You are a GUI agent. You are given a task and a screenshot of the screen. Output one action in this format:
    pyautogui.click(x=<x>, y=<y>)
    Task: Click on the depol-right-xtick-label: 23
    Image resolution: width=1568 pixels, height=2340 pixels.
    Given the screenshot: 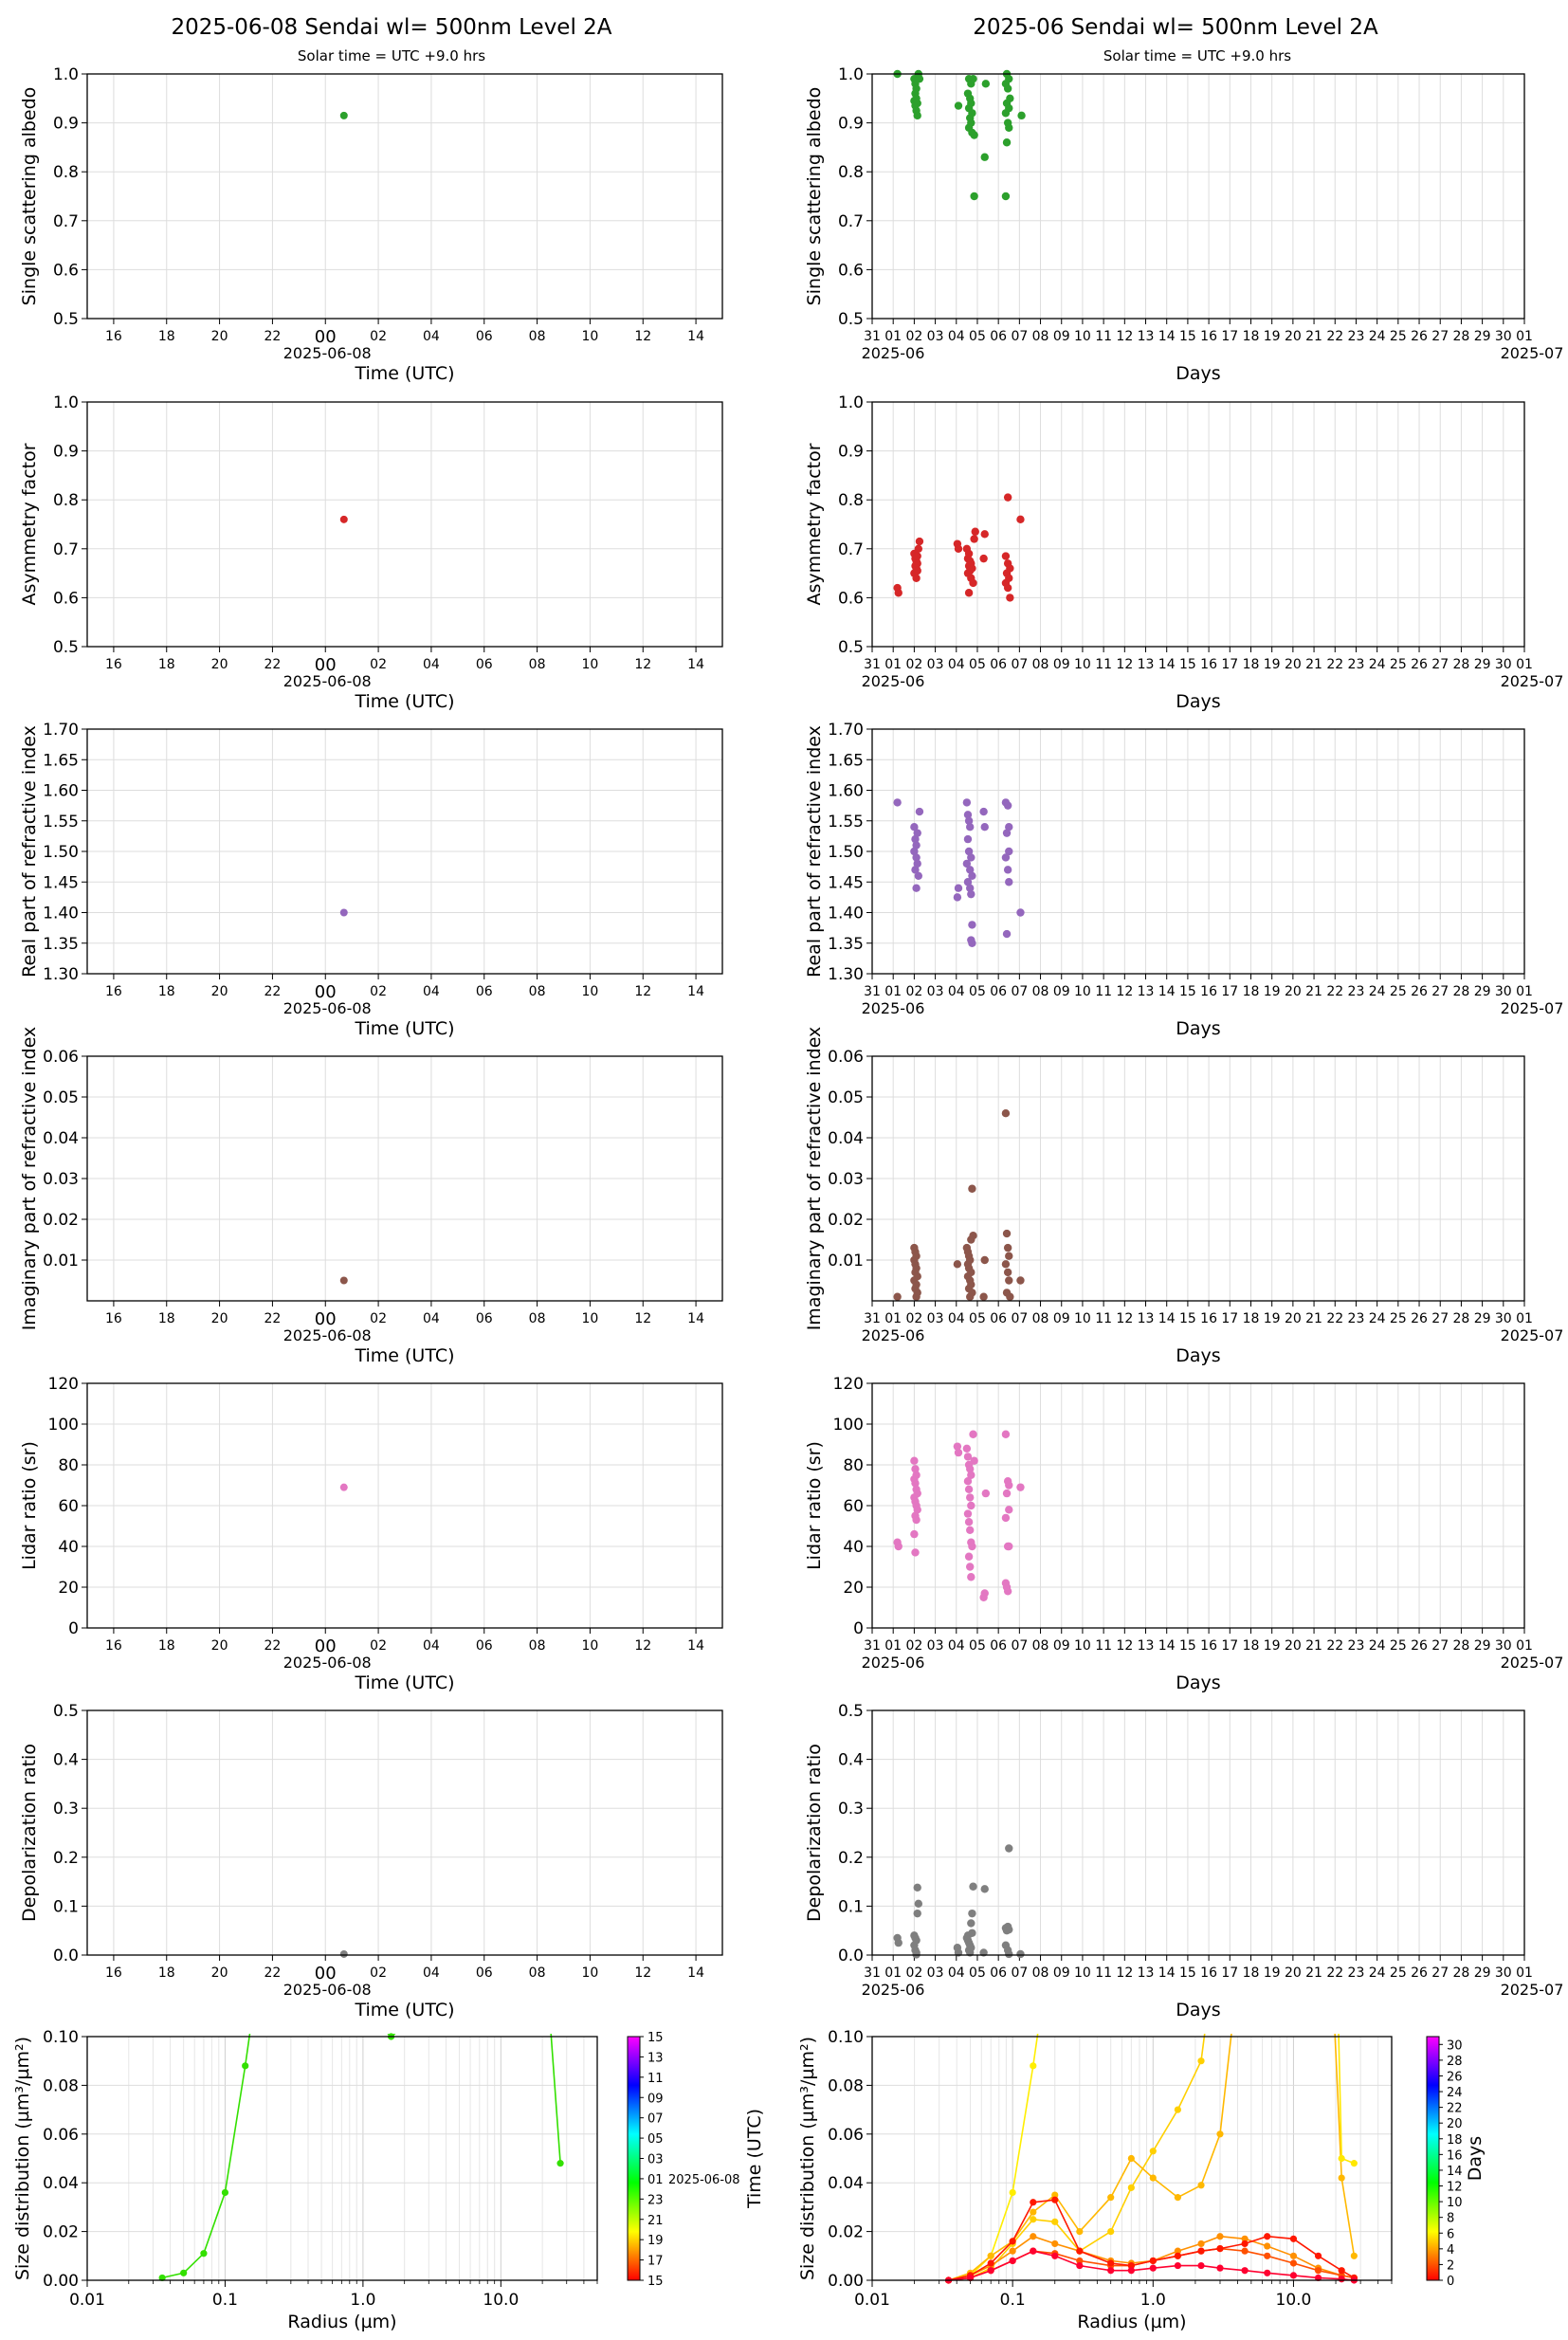 What is the action you would take?
    pyautogui.click(x=1356, y=1973)
    